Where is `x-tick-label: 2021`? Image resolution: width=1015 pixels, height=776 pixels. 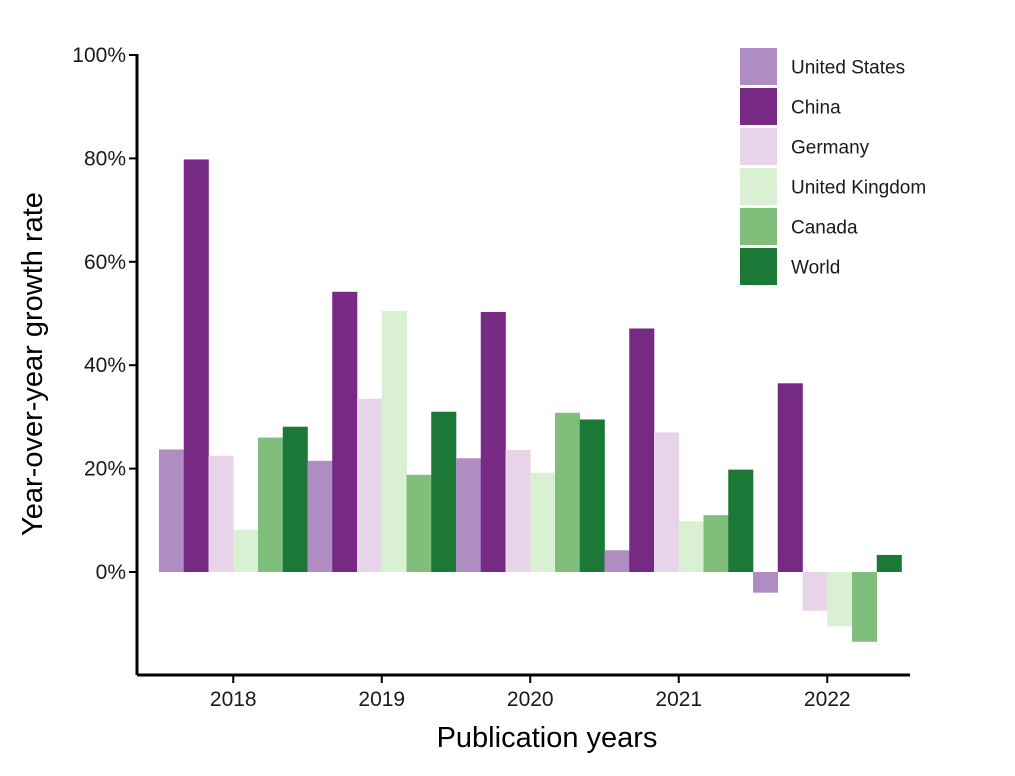
x-tick-label: 2021 is located at coordinates (678, 699).